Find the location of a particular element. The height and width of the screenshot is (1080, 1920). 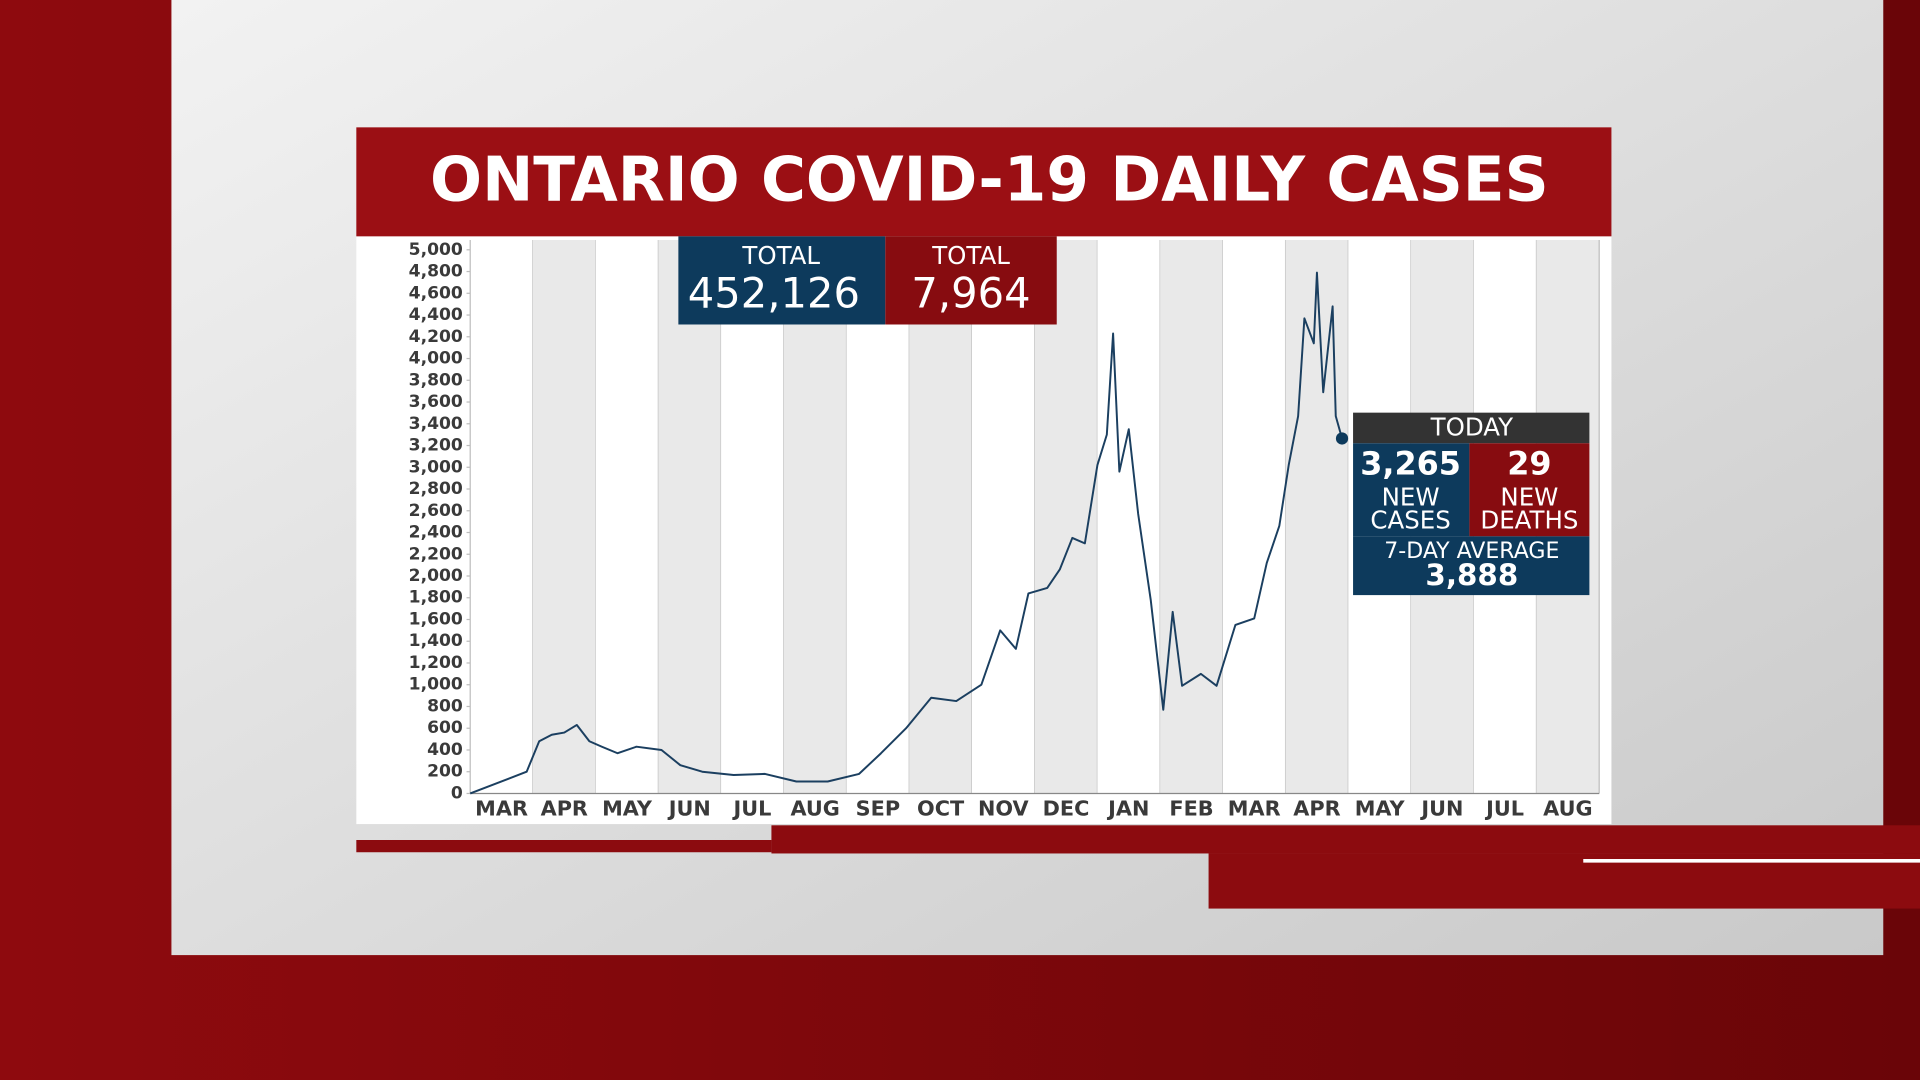

y-tick-label: 3,800 is located at coordinates (436, 380).